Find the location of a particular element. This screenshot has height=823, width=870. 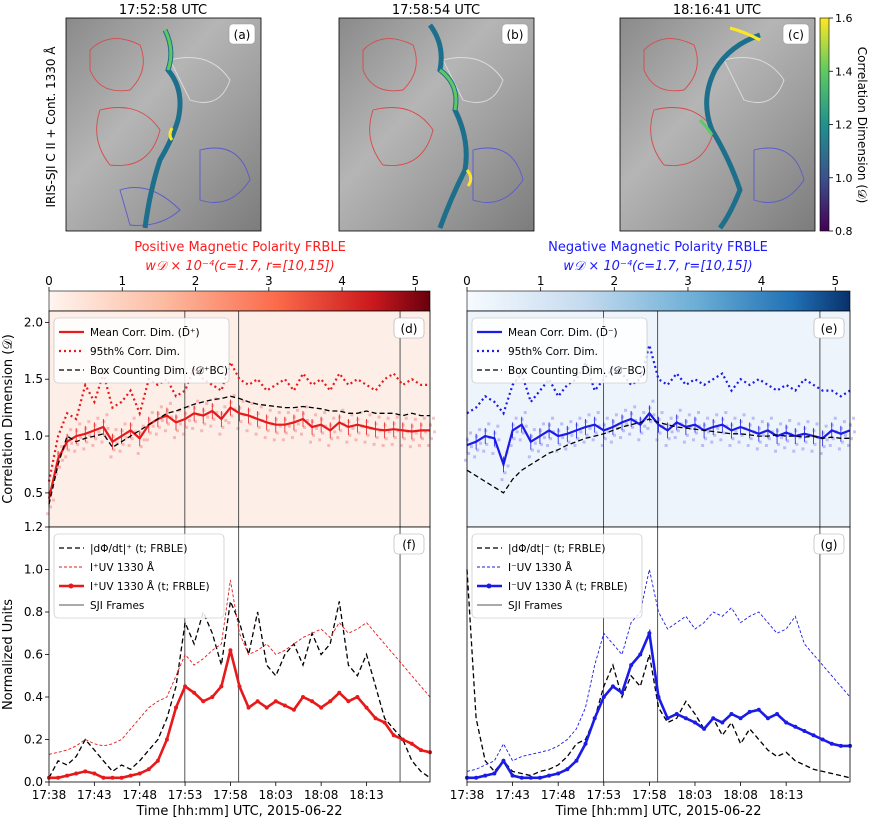

colorbar-tick-label: 0.8 is located at coordinates (844, 231).